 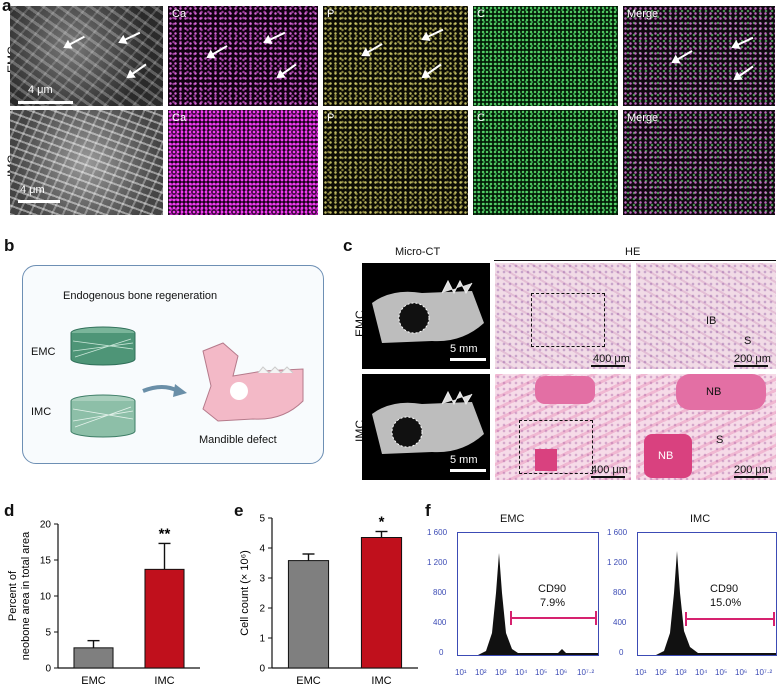 What do you see at coordinates (641, 672) in the screenshot?
I see `x-tick-label: 10¹` at bounding box center [641, 672].